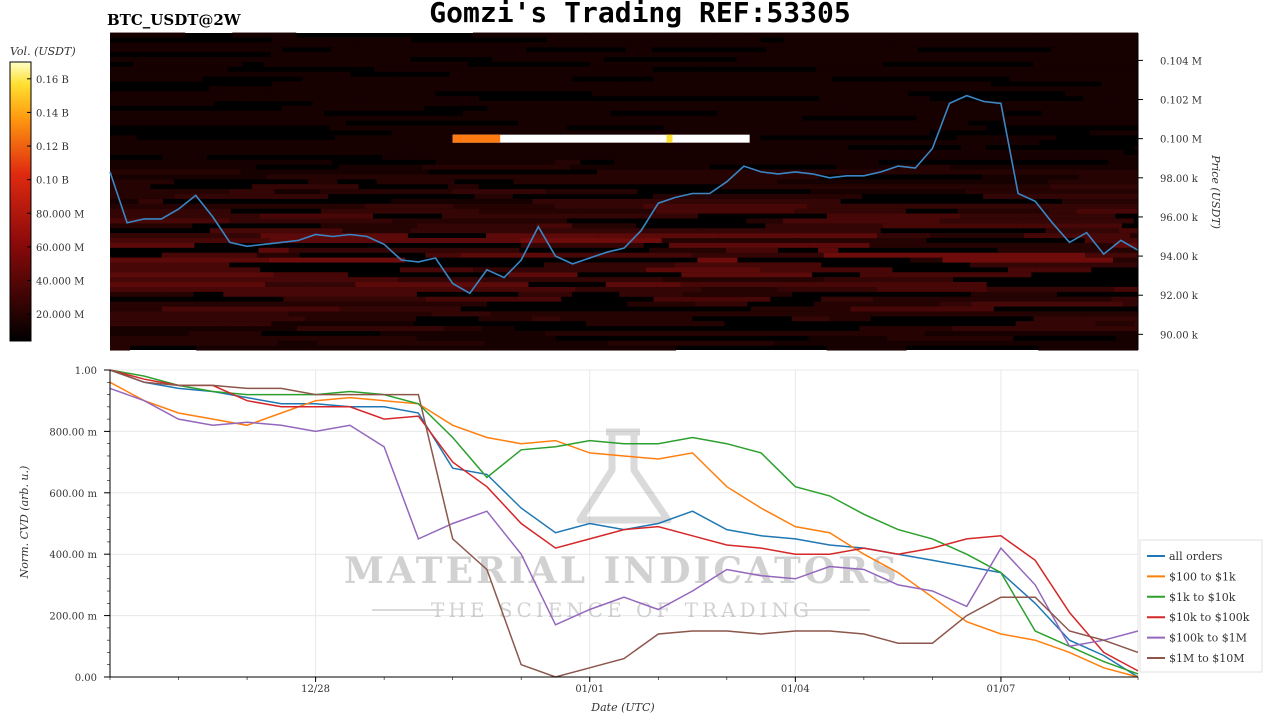  I want to click on cvd-y-tick-label: 800.00 m, so click(73, 432).